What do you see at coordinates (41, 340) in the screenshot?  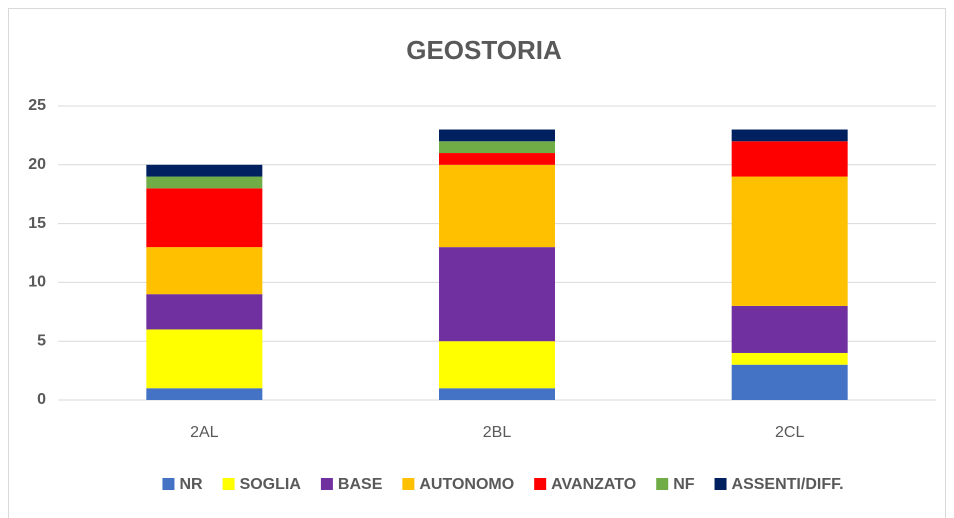 I see `y-tick-label: 5` at bounding box center [41, 340].